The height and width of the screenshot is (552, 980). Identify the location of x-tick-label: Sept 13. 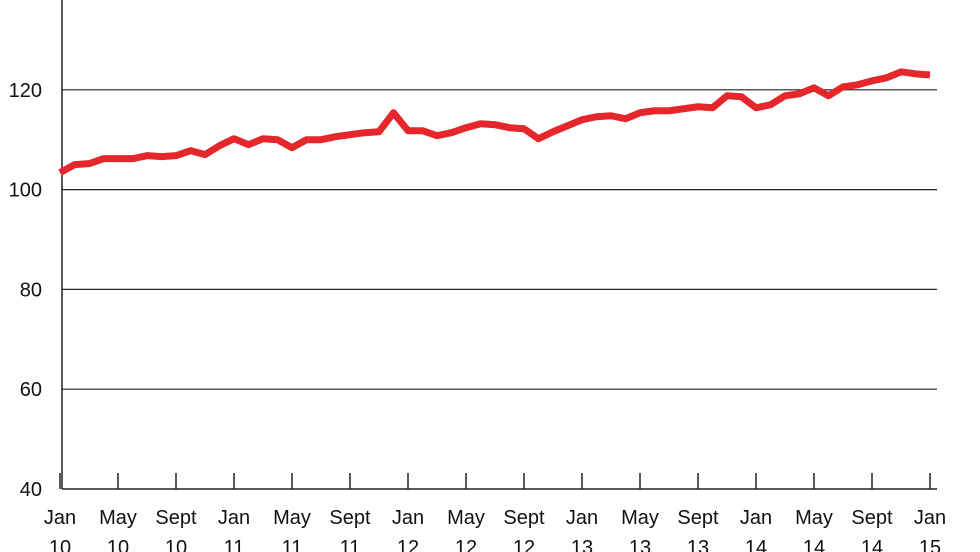
(698, 529).